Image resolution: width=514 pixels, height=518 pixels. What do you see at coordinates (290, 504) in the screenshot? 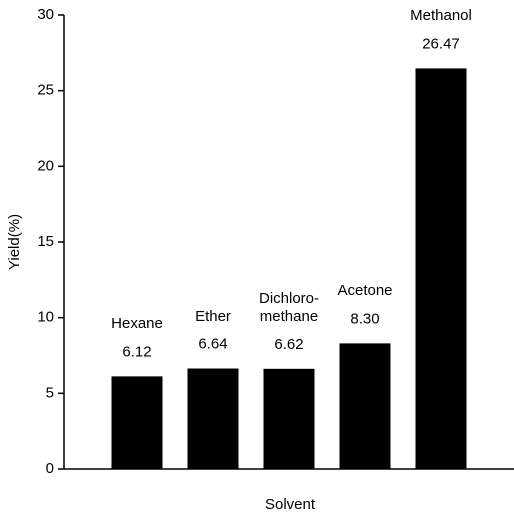
I see `x-axis-label: Solvent` at bounding box center [290, 504].